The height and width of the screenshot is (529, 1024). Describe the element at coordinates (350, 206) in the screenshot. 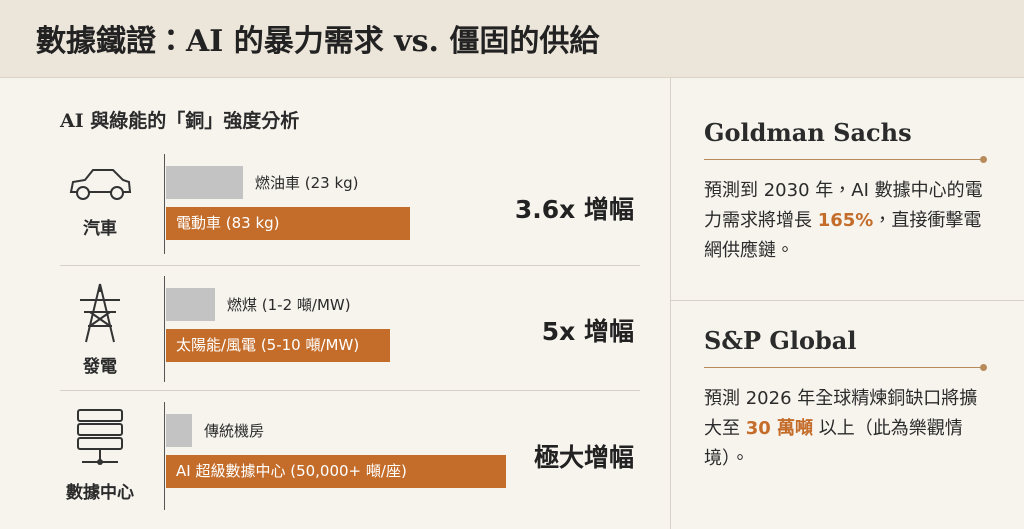

I see `row: 汽車 燃油車 (23 kg) 電動車 (83 kg) 3.6x 增幅` at that location.